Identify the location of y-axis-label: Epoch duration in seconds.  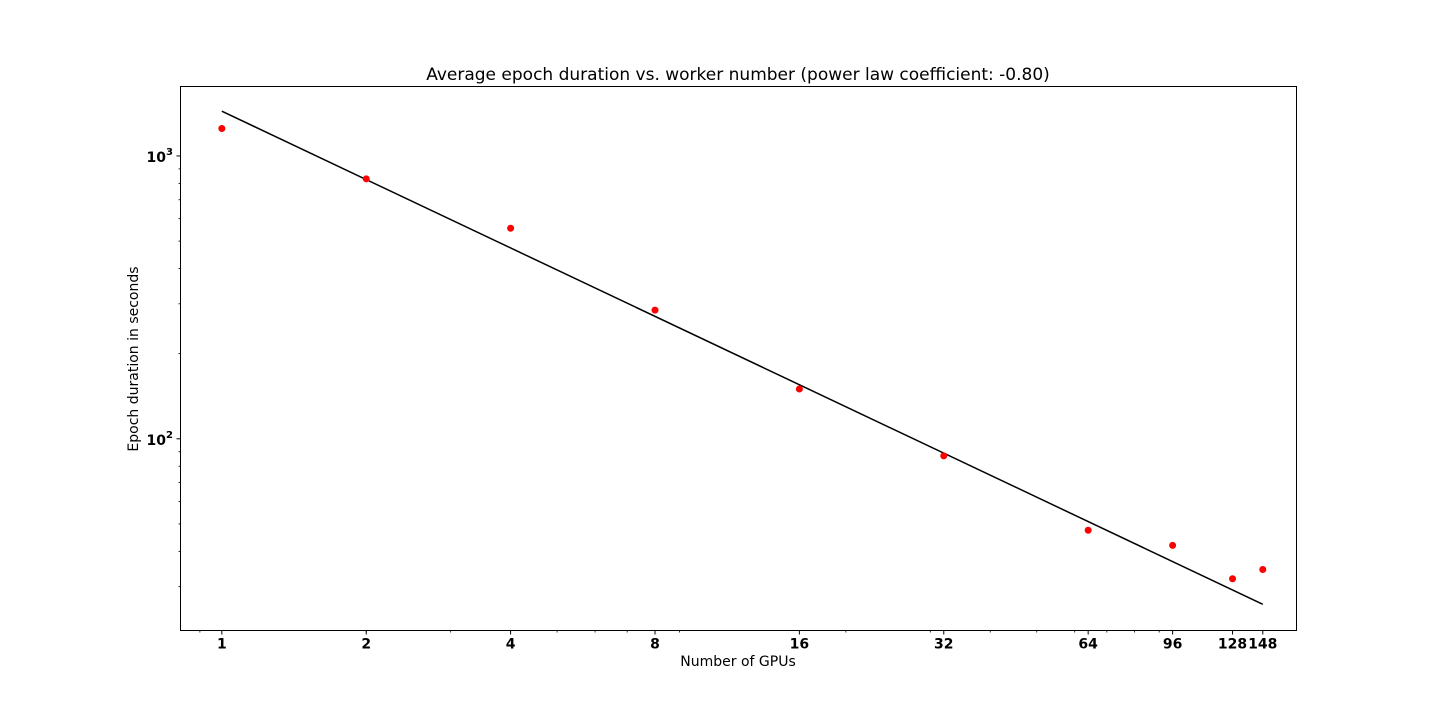
(134, 358).